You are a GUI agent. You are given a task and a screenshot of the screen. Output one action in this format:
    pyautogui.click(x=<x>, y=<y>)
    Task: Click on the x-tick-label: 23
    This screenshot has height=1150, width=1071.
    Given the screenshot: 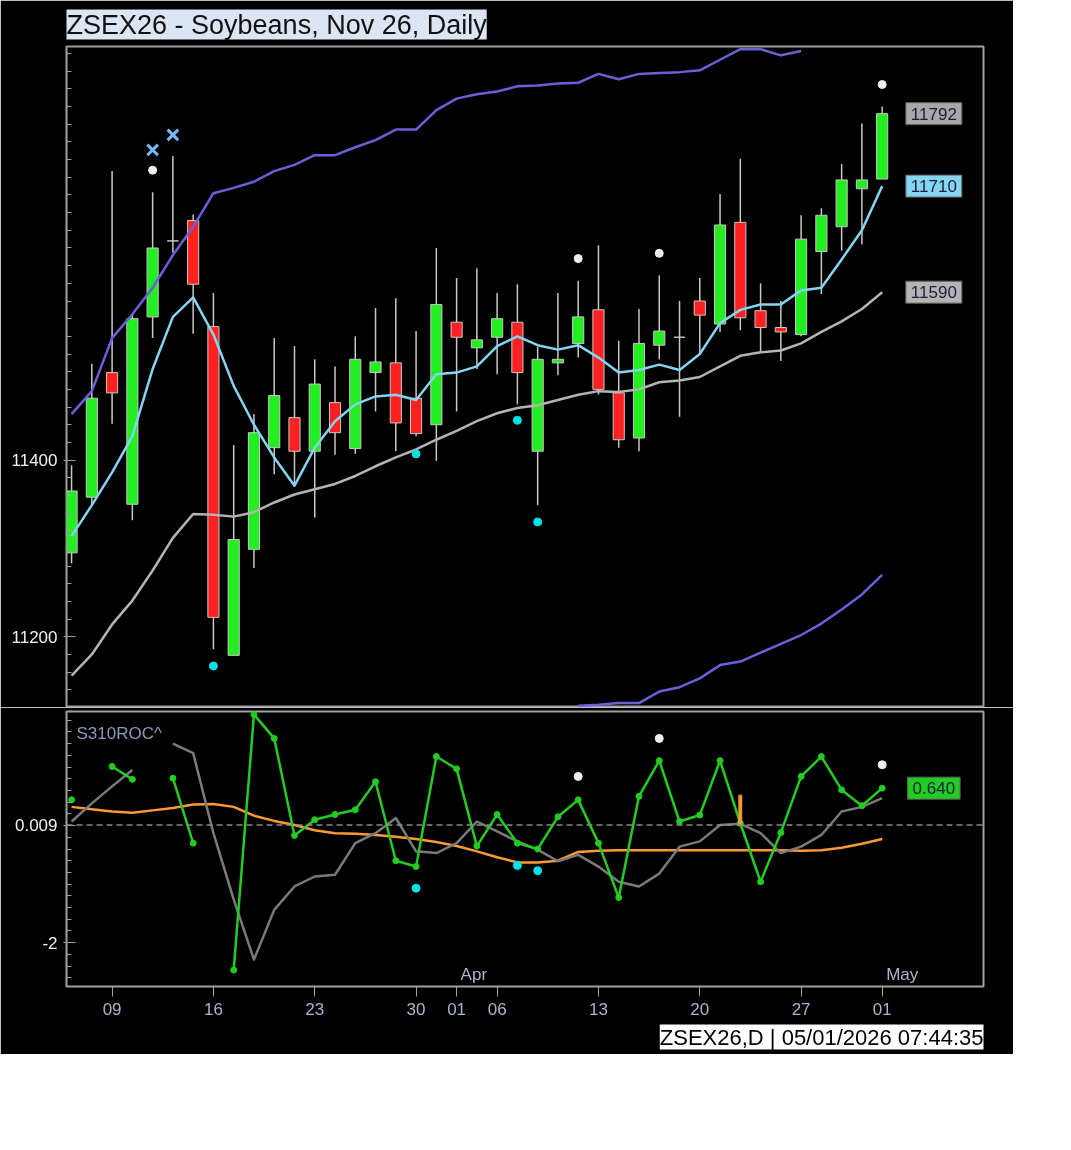 What is the action you would take?
    pyautogui.click(x=315, y=1009)
    